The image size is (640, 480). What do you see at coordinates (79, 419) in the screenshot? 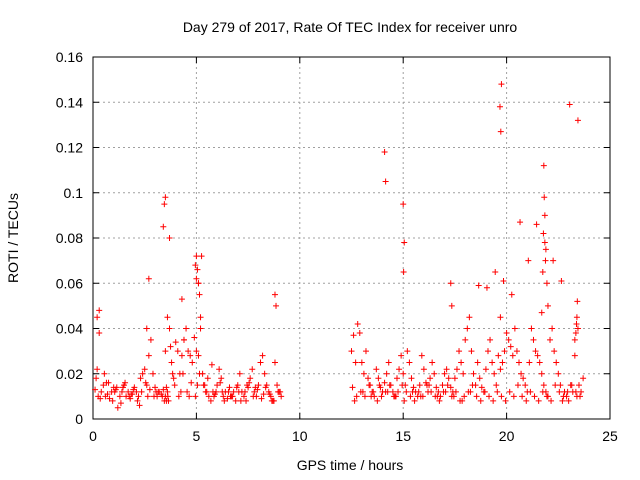
I see `y-tick-label: 0` at bounding box center [79, 419].